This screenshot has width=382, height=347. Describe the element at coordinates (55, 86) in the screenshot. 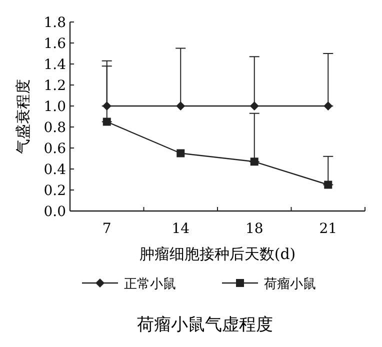

I see `y-tick-label: 1.2` at that location.